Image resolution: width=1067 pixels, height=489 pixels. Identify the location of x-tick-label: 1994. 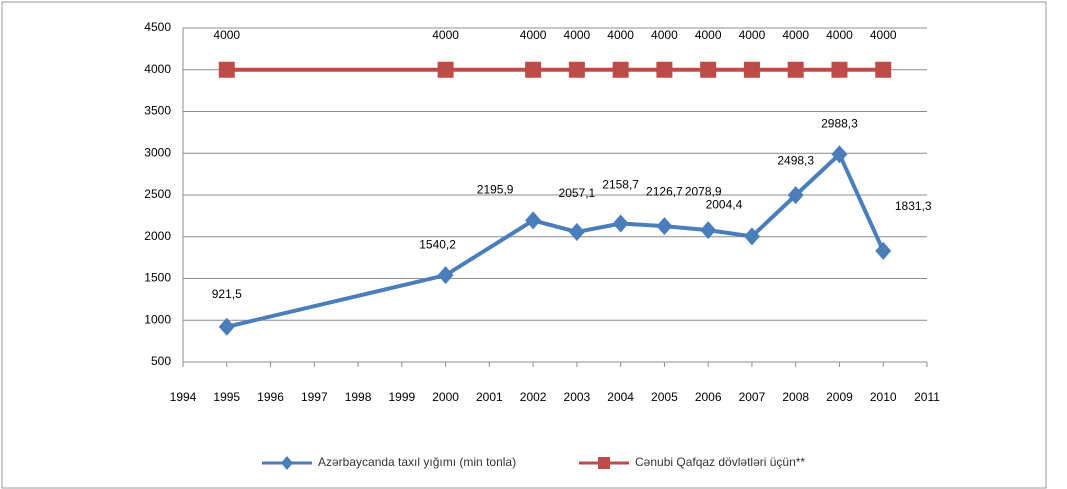
(183, 397).